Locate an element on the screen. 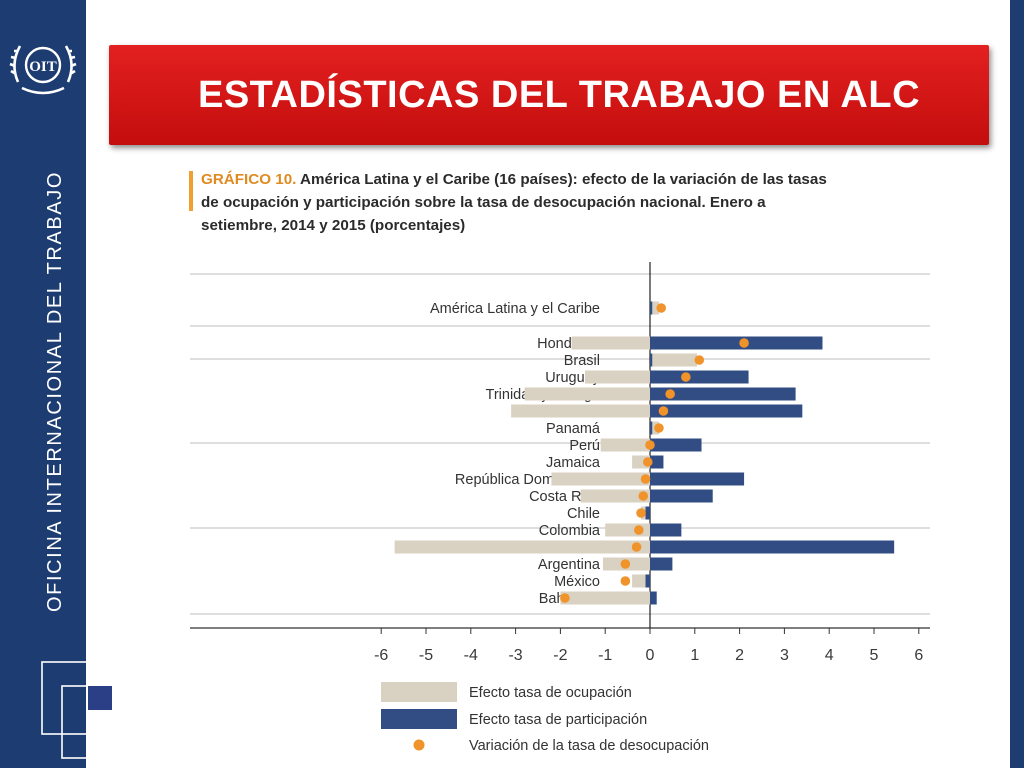 The height and width of the screenshot is (768, 1024). x-tick-label: -1 is located at coordinates (605, 655).